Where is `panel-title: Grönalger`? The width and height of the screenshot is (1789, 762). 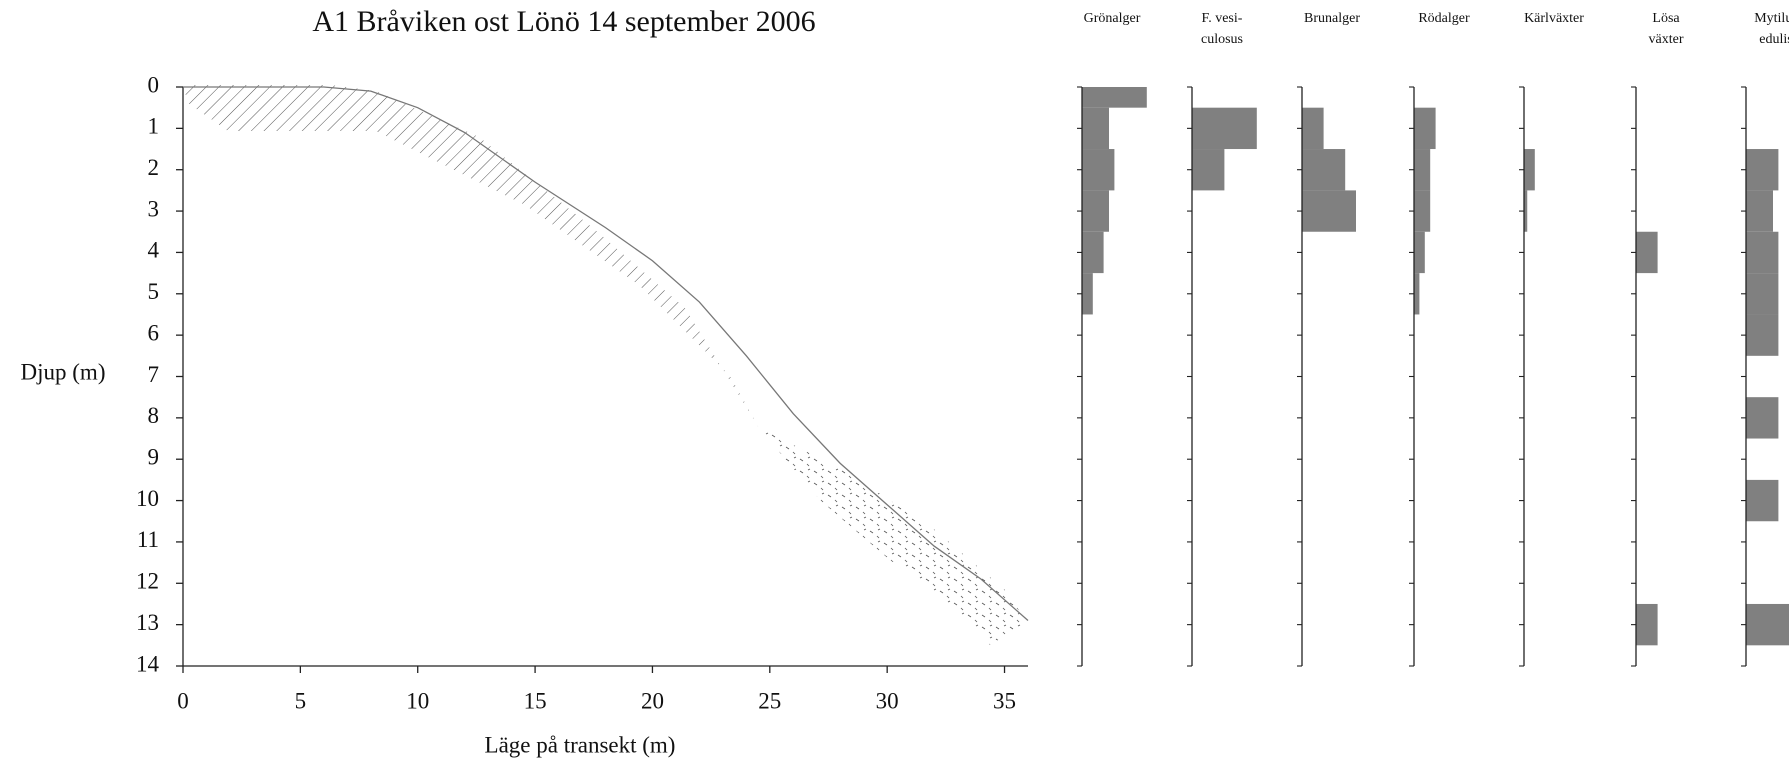 panel-title: Grönalger is located at coordinates (1112, 18).